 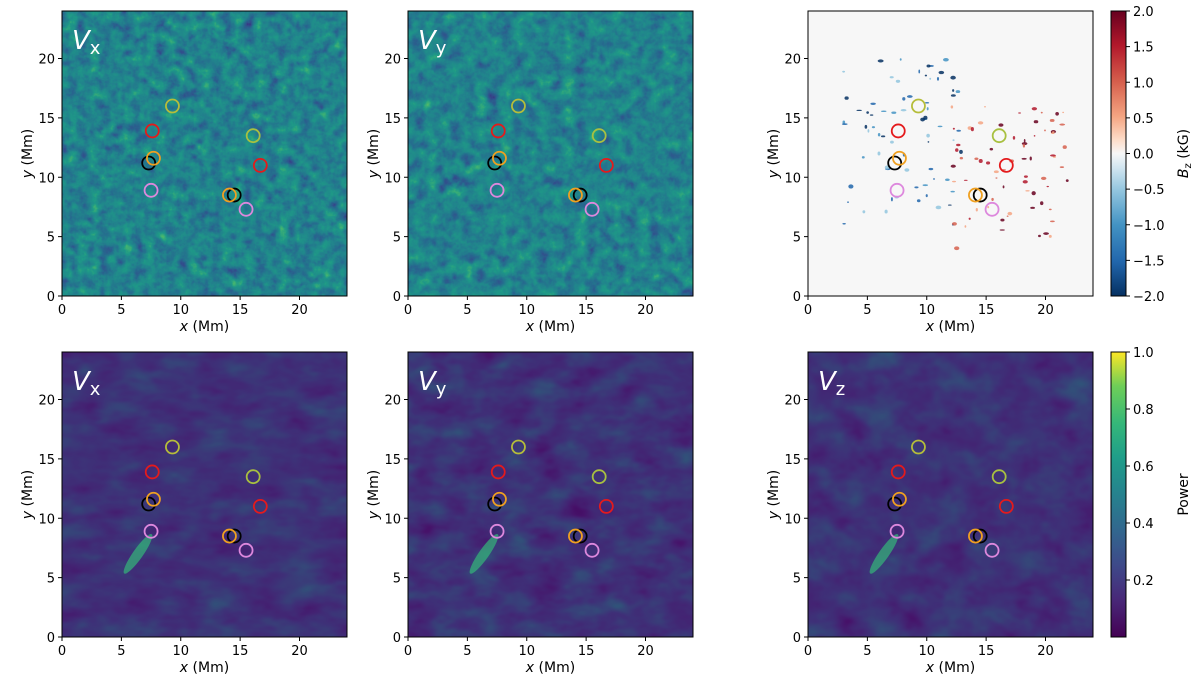 I want to click on colorbar-tick-label: −1.0, so click(x=1149, y=226).